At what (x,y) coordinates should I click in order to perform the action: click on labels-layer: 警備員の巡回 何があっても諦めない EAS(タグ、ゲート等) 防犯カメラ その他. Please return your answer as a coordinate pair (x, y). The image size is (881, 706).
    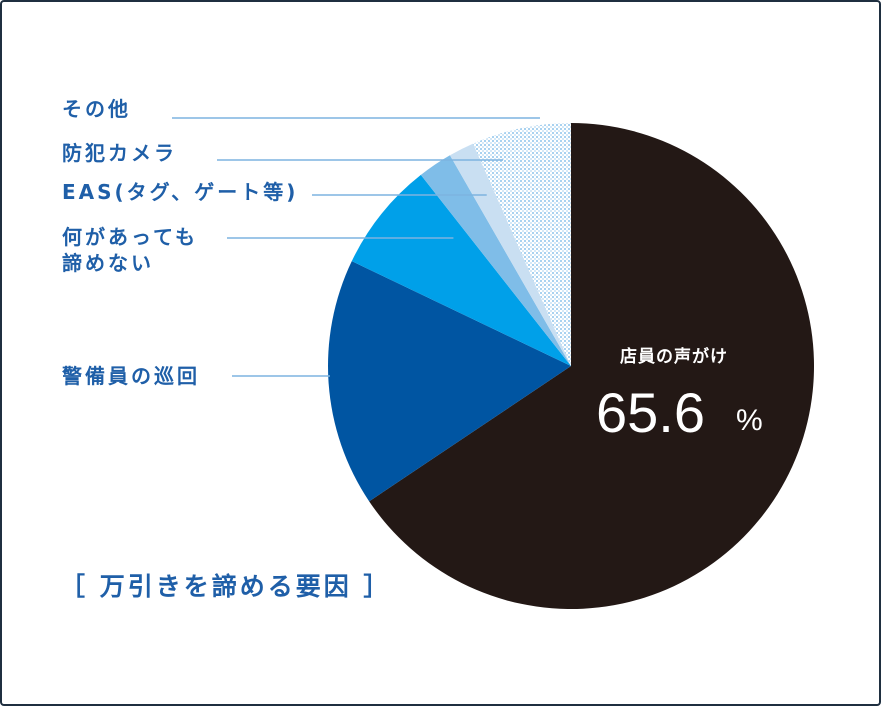
    Looking at the image, I should click on (180, 242).